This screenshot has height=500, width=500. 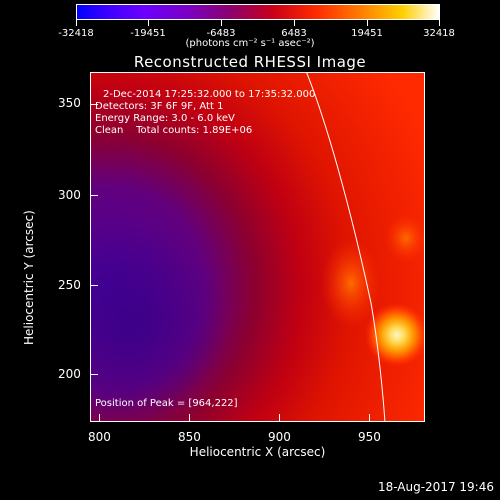 What do you see at coordinates (148, 33) in the screenshot?
I see `colorbar-label: -19451` at bounding box center [148, 33].